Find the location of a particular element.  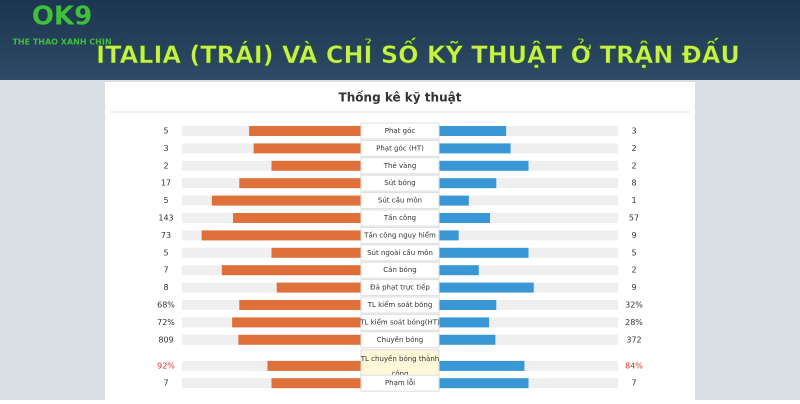

stat-label: TL kiểm soát bóng(HT) is located at coordinates (399, 321).